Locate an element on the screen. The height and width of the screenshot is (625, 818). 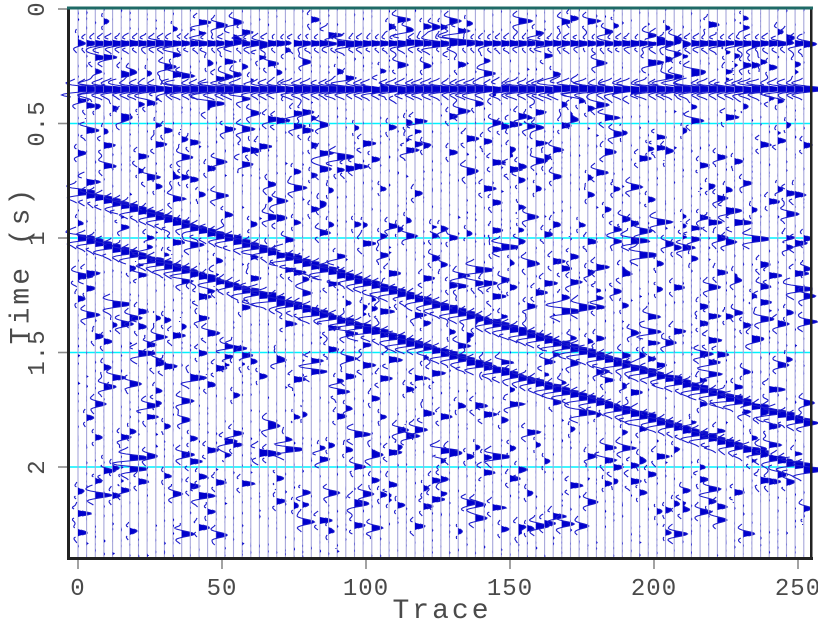
left-border is located at coordinates (68, 283).